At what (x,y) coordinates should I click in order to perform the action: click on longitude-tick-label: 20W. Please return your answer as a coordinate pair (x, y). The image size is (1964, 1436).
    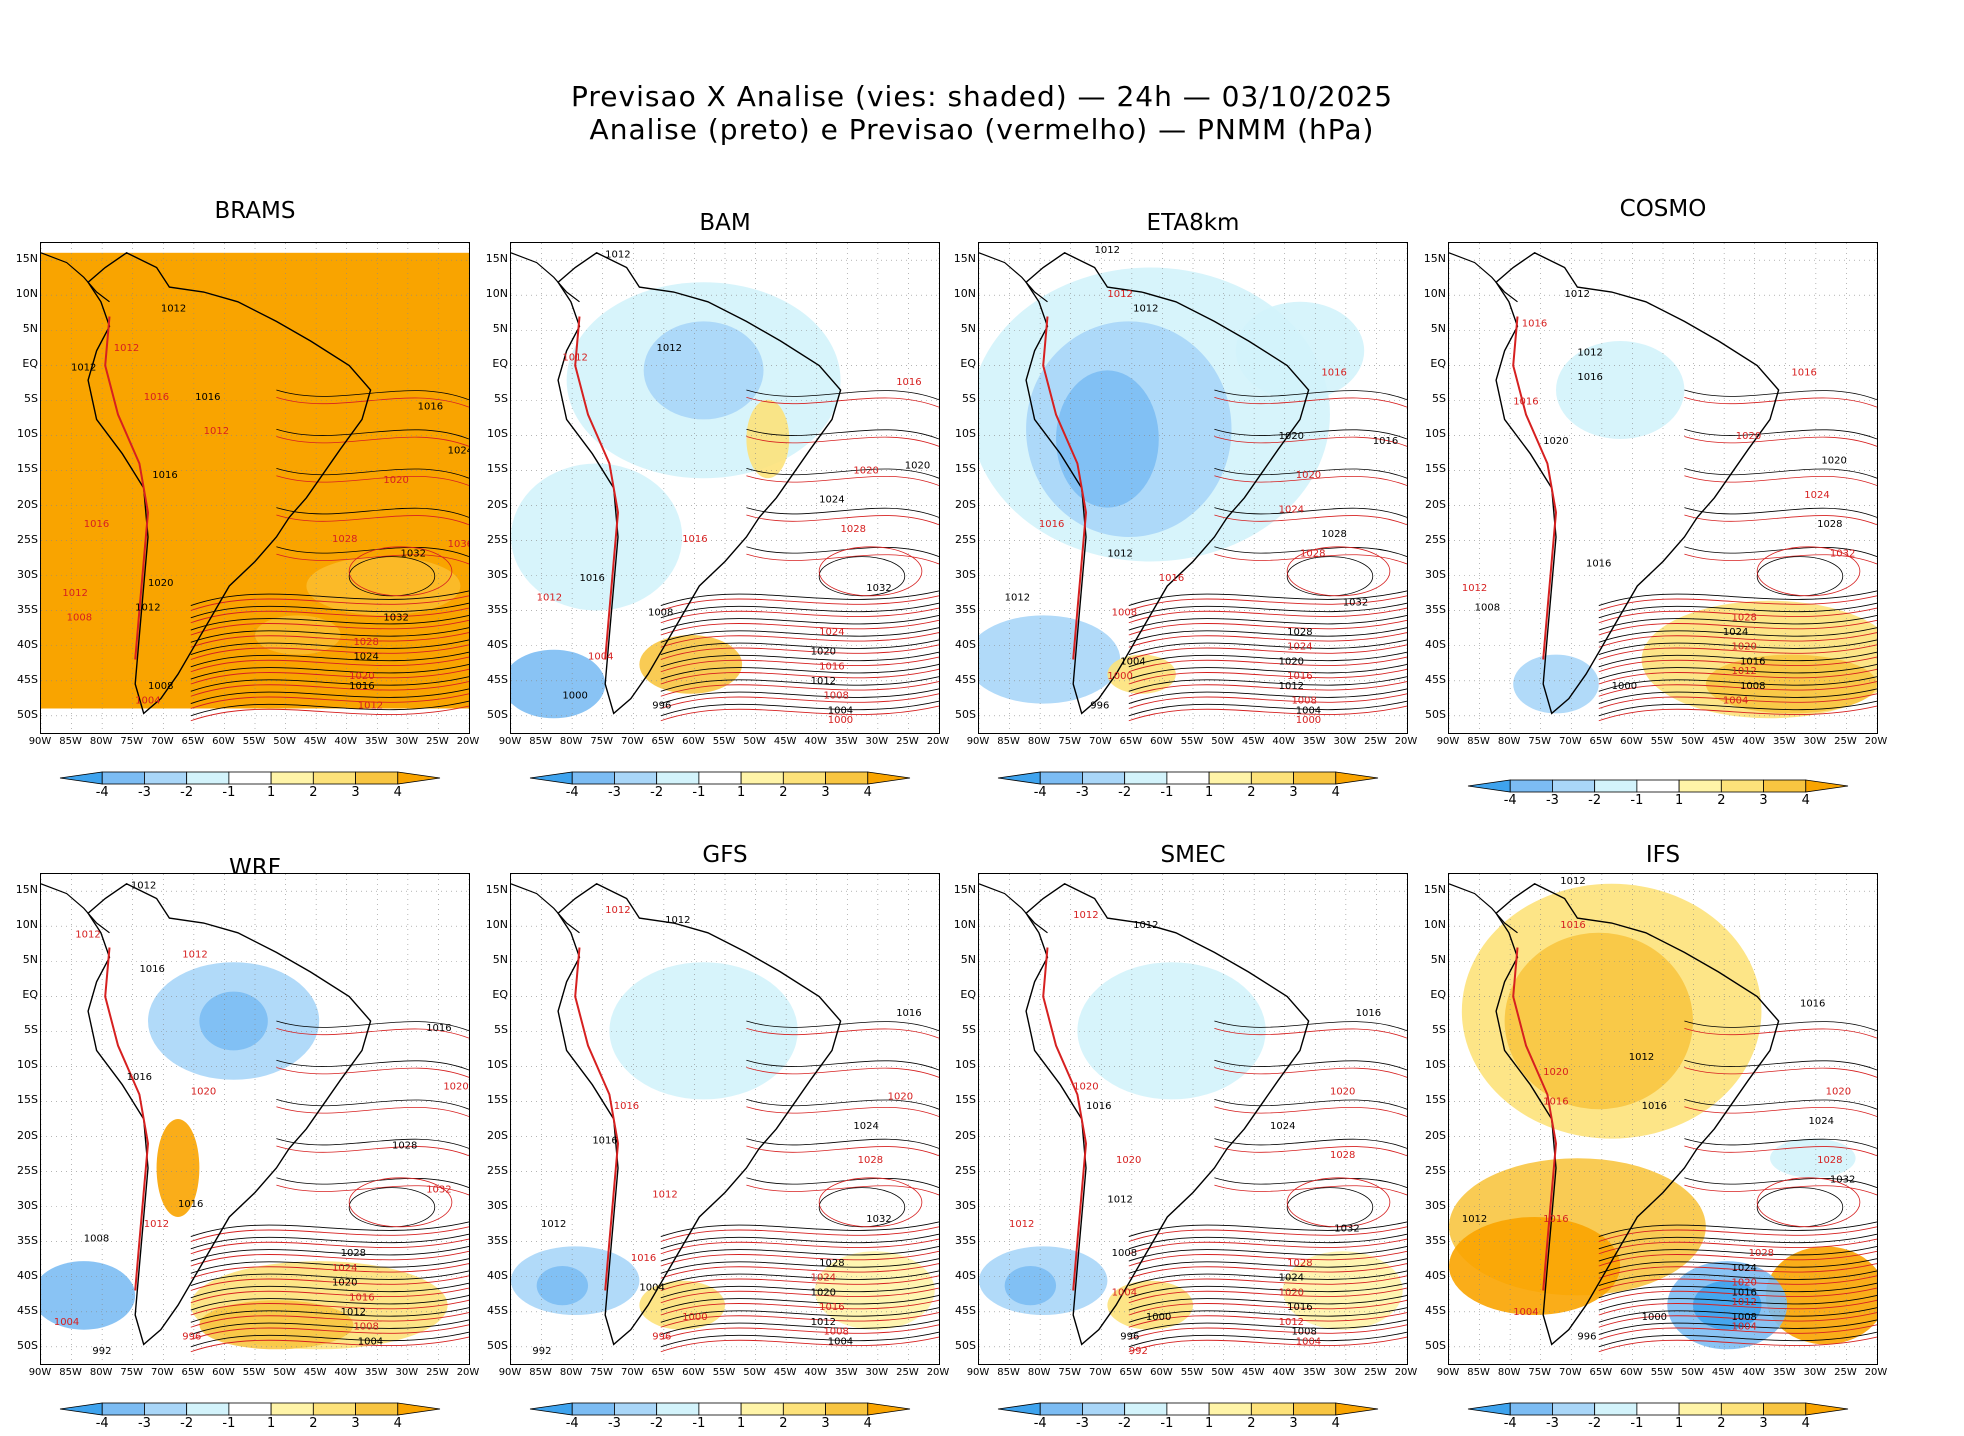
    Looking at the image, I should click on (468, 1372).